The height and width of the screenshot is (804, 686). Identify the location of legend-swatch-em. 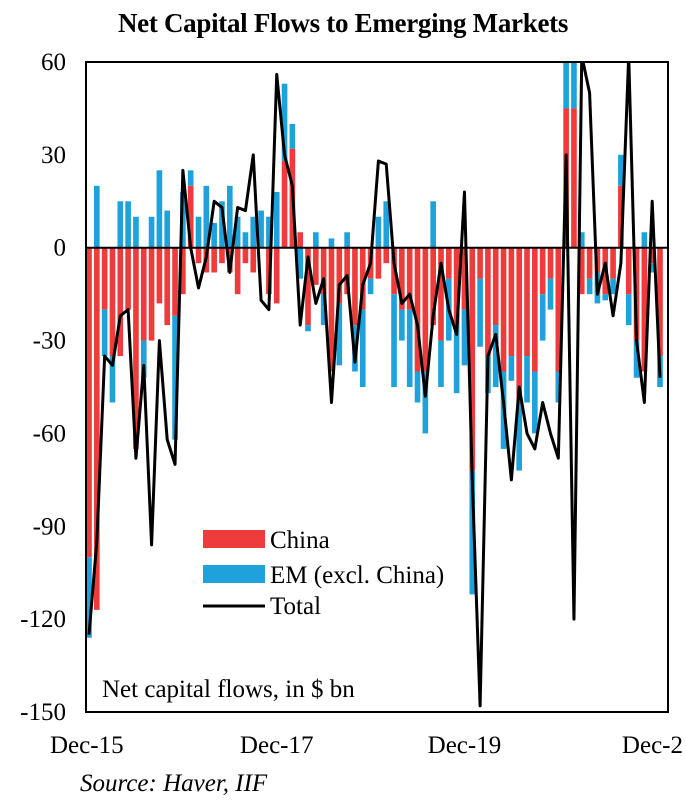
(234, 574).